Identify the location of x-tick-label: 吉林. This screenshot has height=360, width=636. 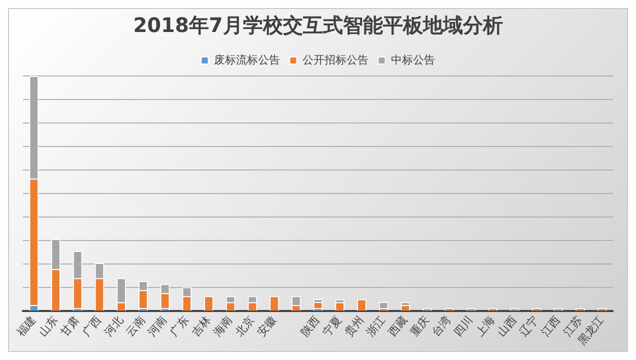
(201, 327).